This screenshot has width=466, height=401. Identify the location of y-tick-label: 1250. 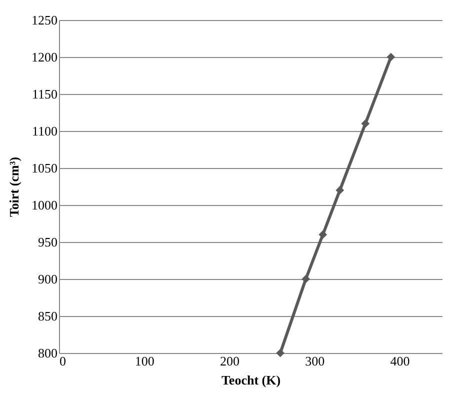
(45, 20).